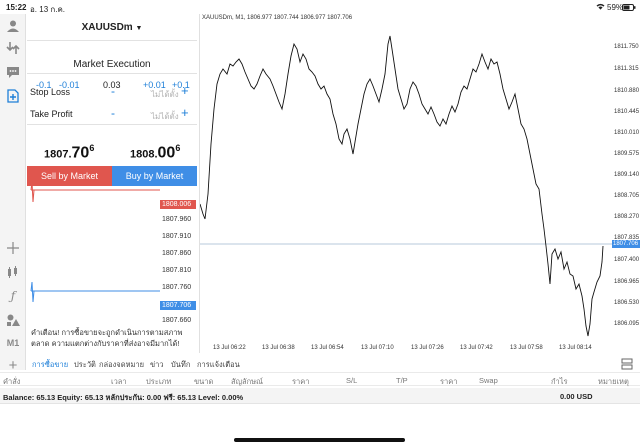 The width and height of the screenshot is (640, 447). What do you see at coordinates (50, 366) in the screenshot?
I see `tab-trade: การซื้อขาย` at bounding box center [50, 366].